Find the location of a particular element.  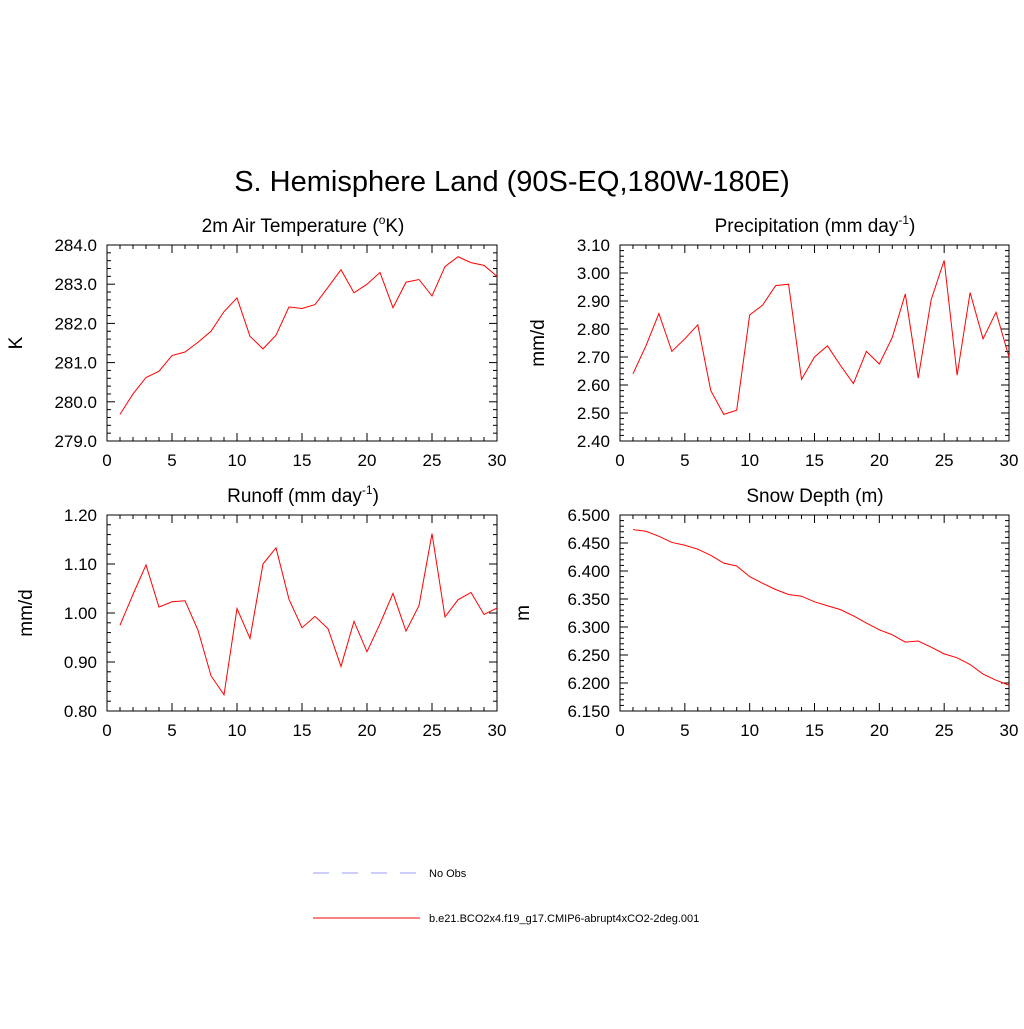

y-tick-label: 2.50 is located at coordinates (593, 413).